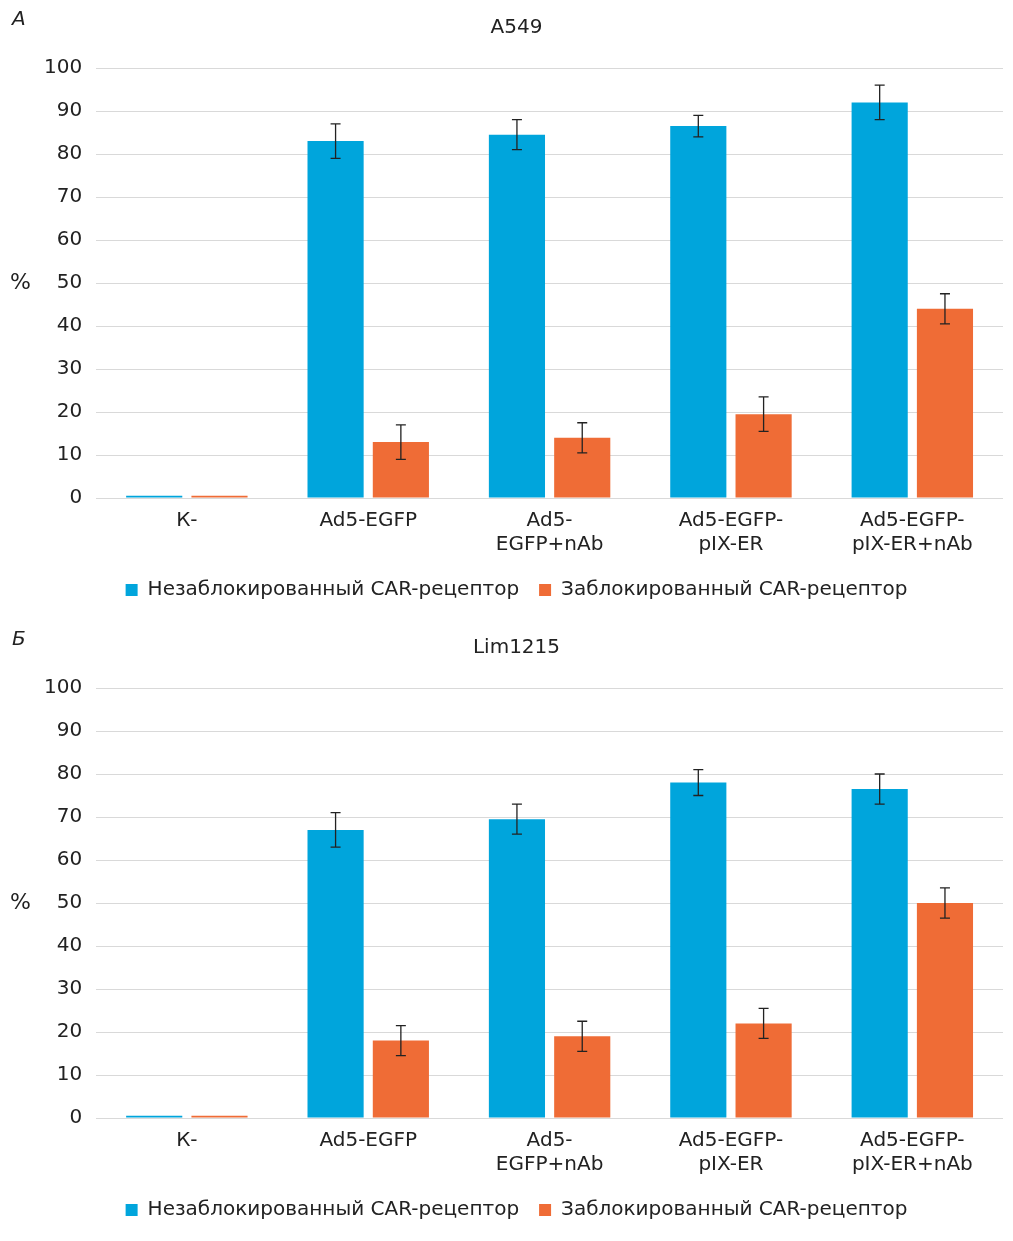 The image size is (1013, 1241). Describe the element at coordinates (19, 638) in the screenshot. I see `text: Б` at that location.